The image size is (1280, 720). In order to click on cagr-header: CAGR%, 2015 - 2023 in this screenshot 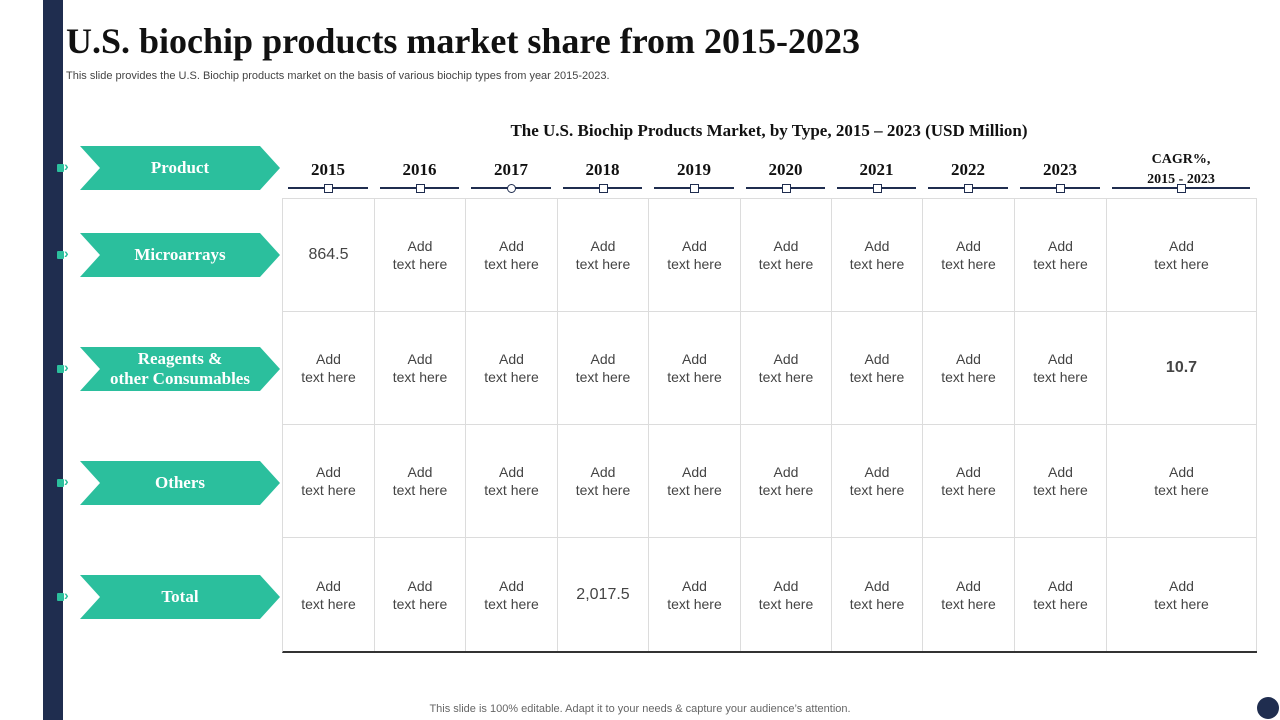, I will do `click(1181, 171)`.